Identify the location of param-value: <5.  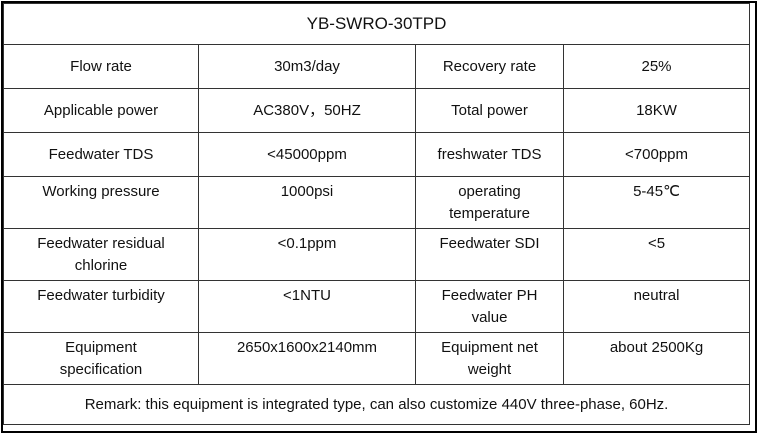
(656, 254).